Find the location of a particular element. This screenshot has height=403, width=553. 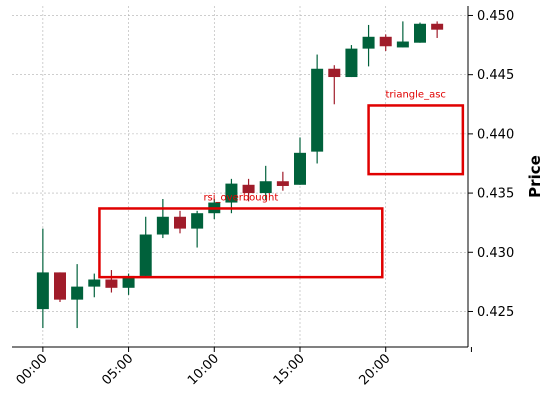

x-axis-ticks: 00:00 05:00 10:00 15:00 20:00 is located at coordinates (243, 367).